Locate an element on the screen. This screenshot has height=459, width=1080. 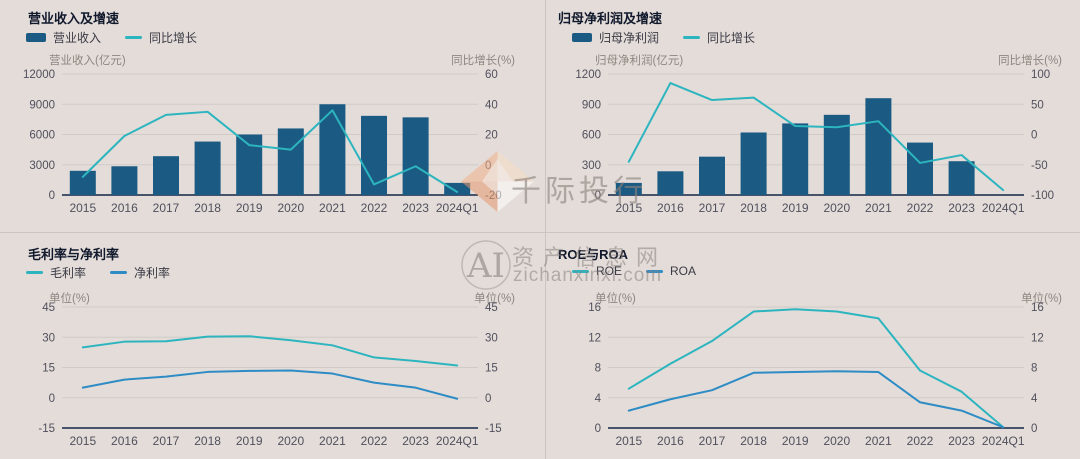
right-tick-label: 16 is located at coordinates (1037, 308).